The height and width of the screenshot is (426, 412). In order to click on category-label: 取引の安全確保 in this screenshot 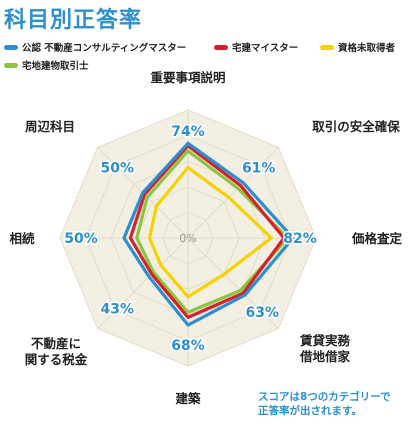, I will do `click(356, 126)`.